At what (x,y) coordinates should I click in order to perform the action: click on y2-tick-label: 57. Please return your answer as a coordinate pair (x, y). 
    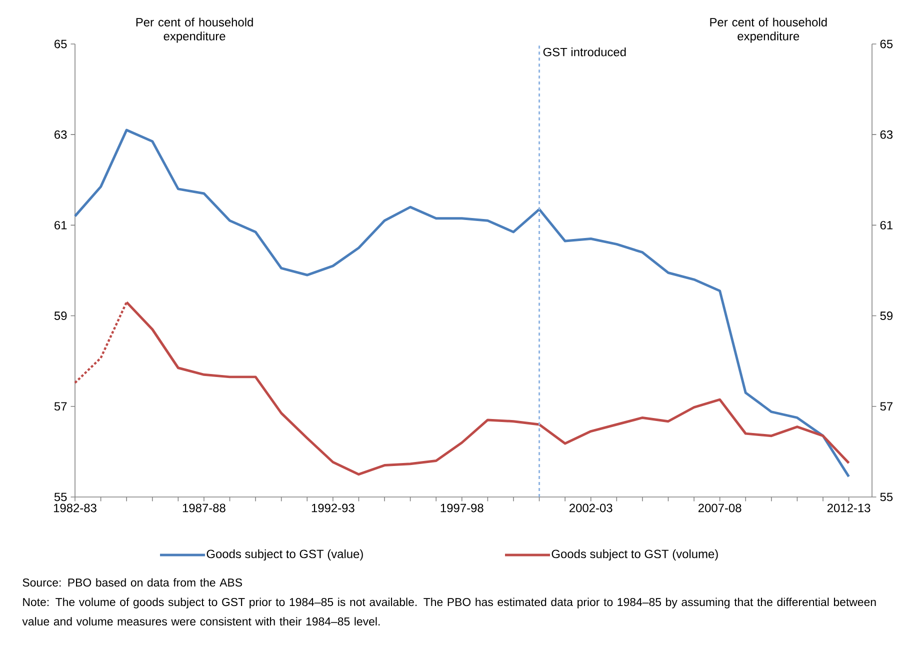
    Looking at the image, I should click on (60, 406).